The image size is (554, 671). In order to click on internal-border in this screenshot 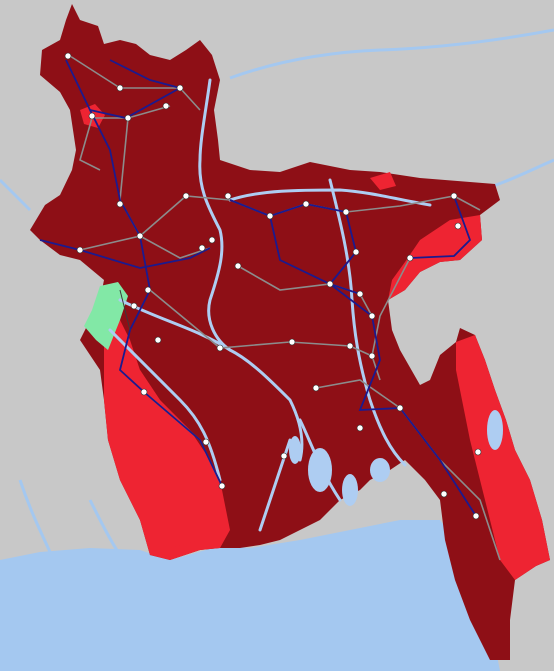, I will do `click(125, 310)`.